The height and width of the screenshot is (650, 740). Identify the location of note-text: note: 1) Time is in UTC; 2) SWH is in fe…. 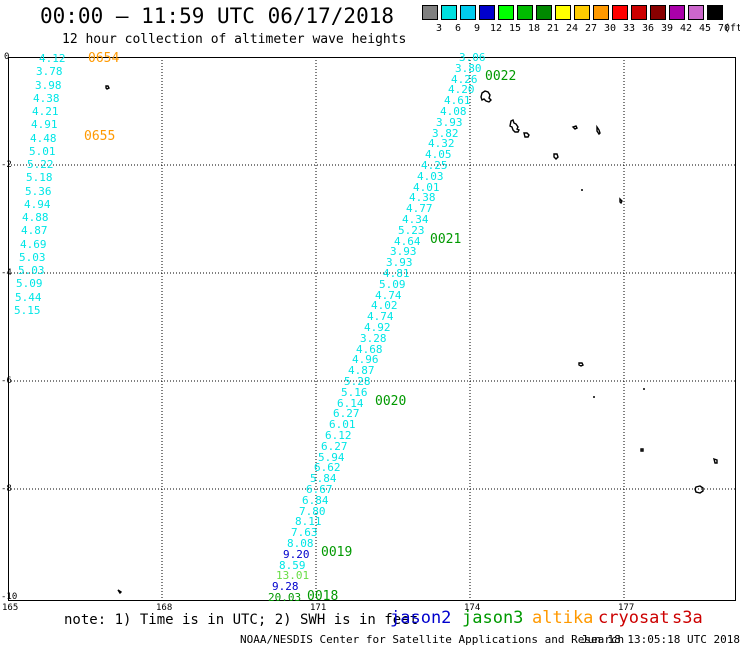
(241, 620).